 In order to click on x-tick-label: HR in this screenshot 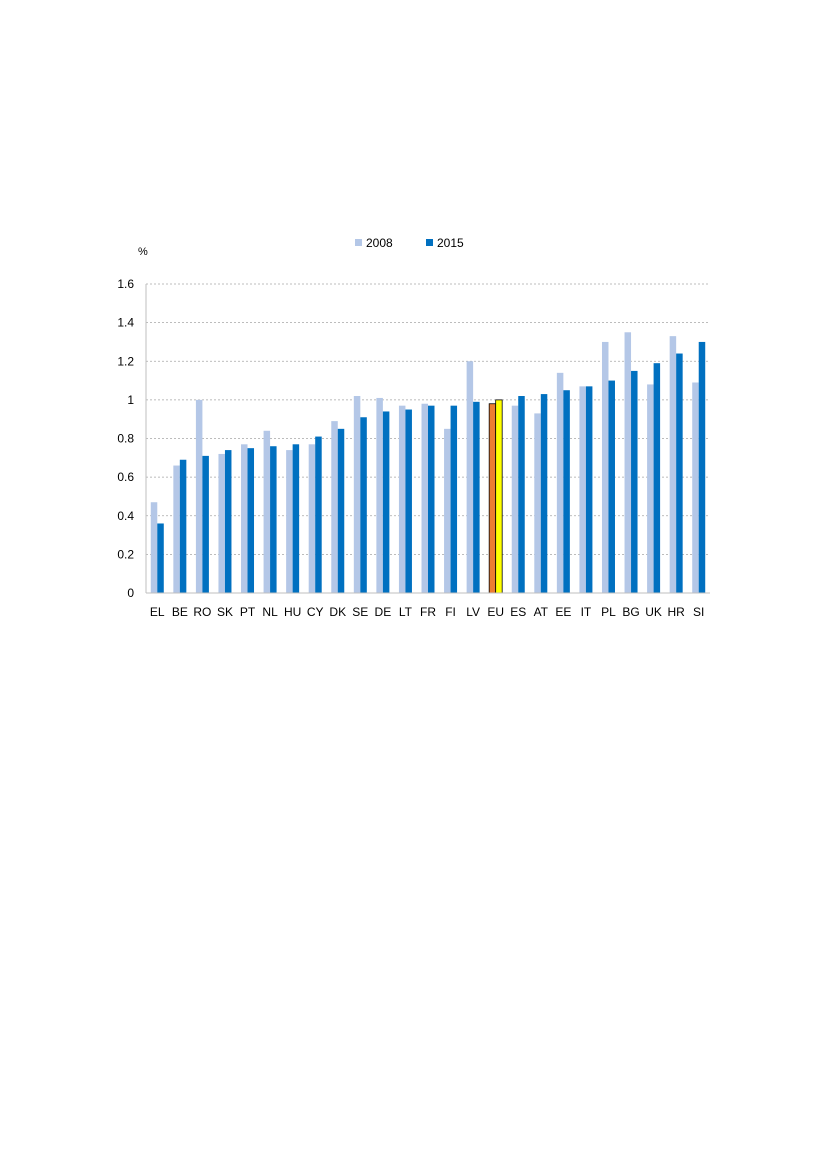, I will do `click(676, 612)`.